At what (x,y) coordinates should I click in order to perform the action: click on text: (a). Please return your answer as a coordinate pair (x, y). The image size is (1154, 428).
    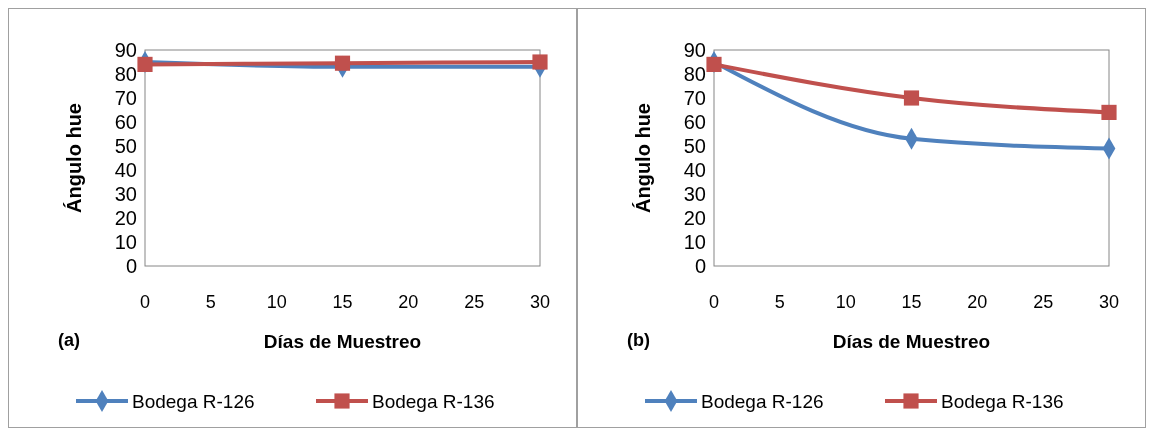
    Looking at the image, I should click on (69, 340).